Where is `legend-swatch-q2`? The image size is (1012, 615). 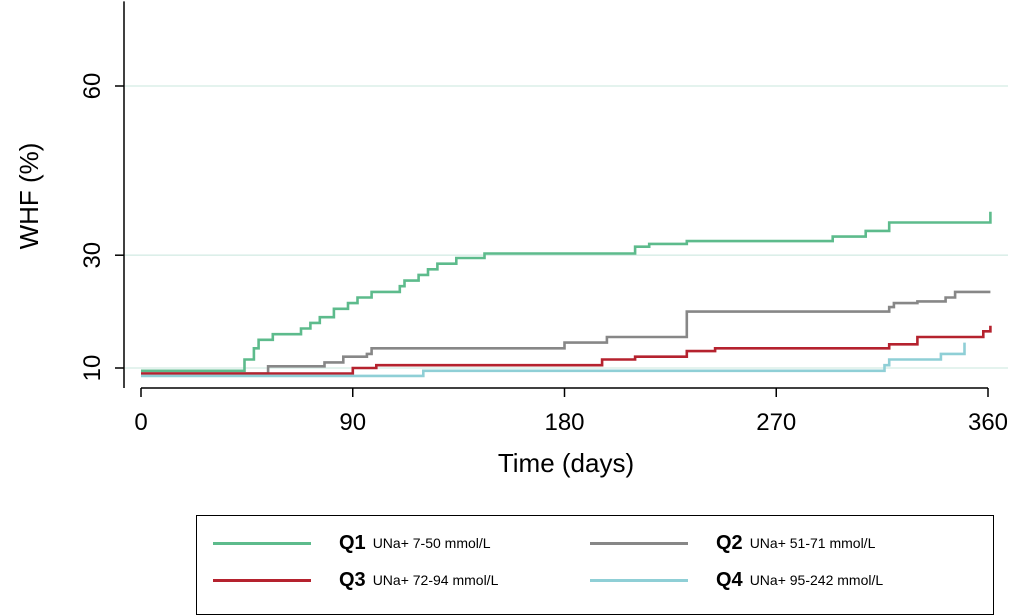 legend-swatch-q2 is located at coordinates (639, 543).